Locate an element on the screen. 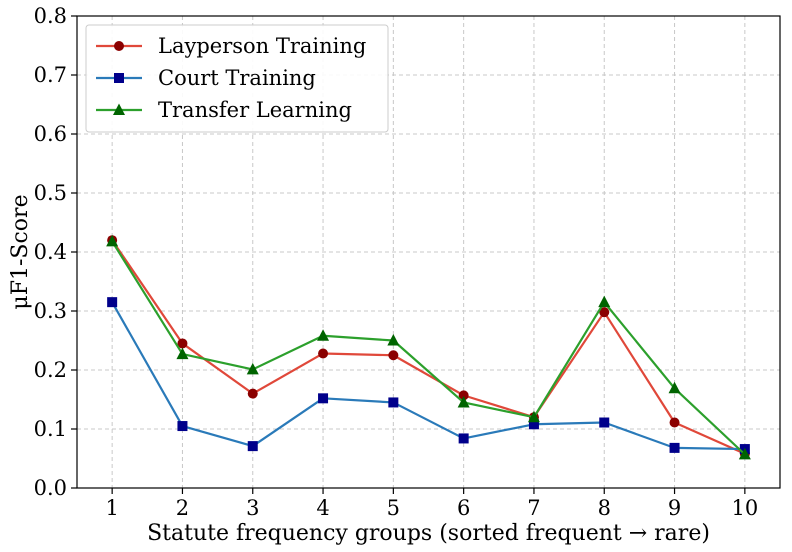 This screenshot has height=552, width=792. y-tick-label: 0.8 is located at coordinates (50, 16).